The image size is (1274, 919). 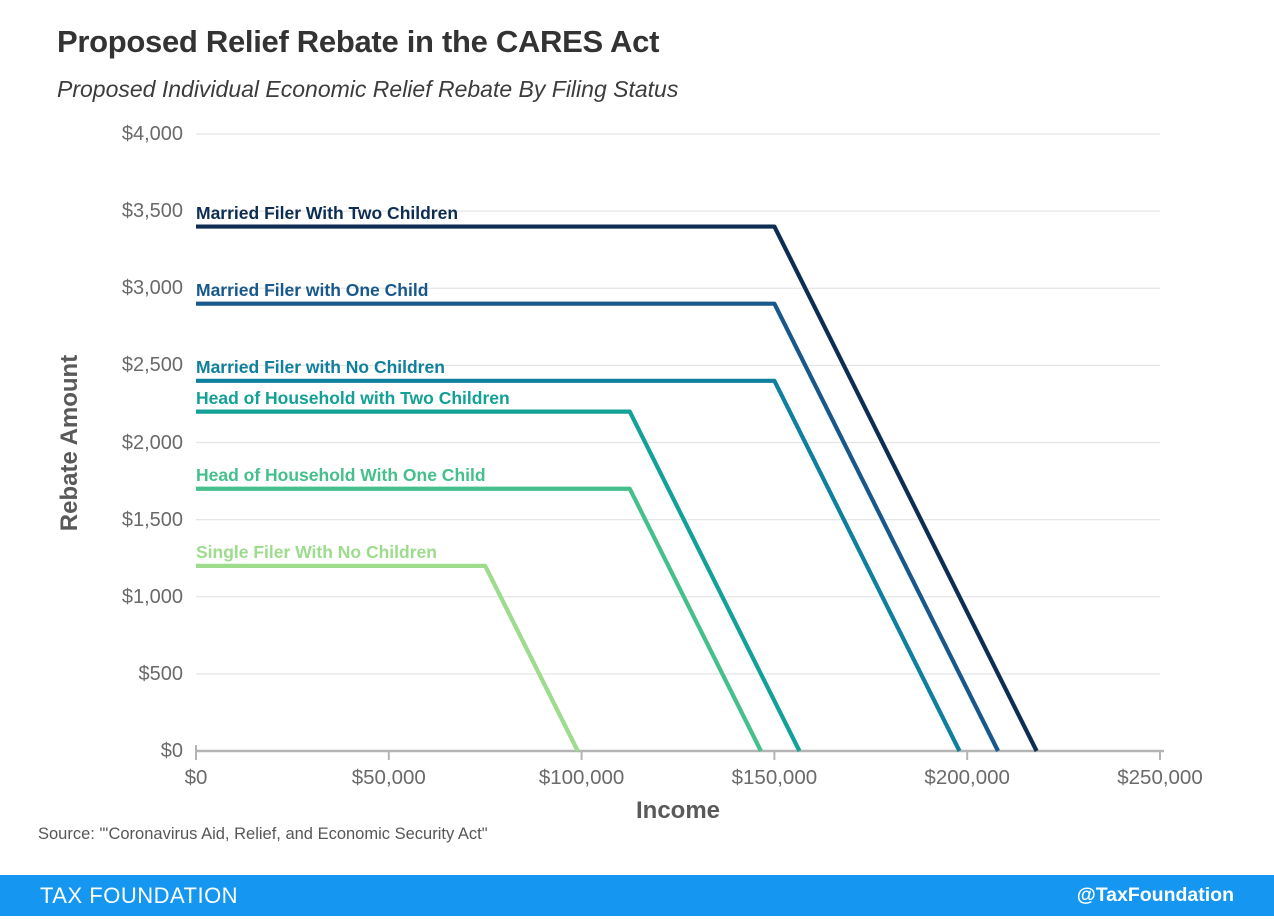 I want to click on y-tick-label: $1,000, so click(x=152, y=596).